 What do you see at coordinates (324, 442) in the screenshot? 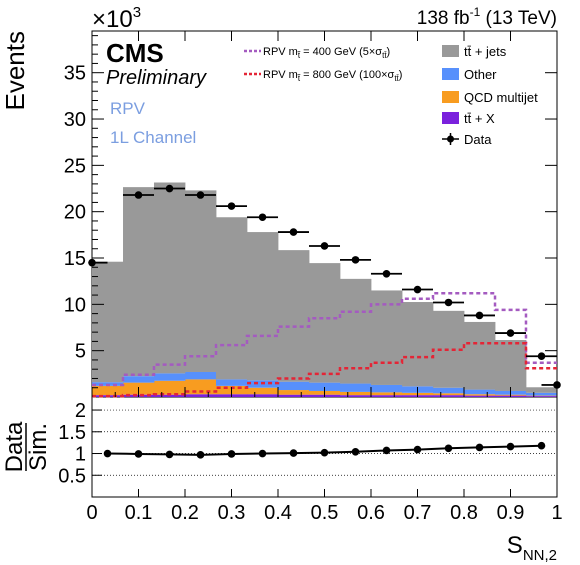
I see `ratio-points` at bounding box center [324, 442].